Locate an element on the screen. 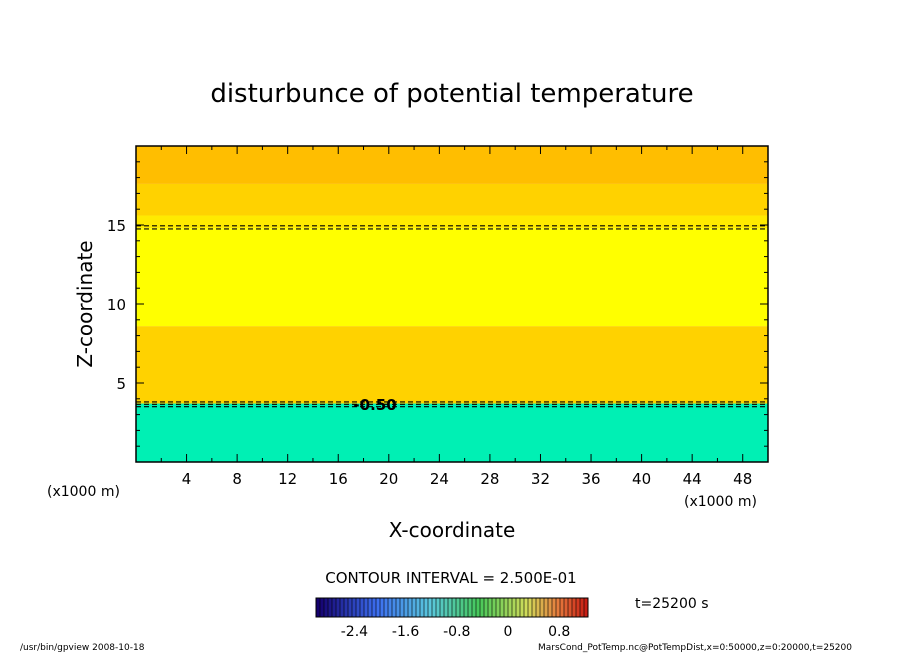 This screenshot has width=904, height=654. colorbar-tick-label: -2.4 is located at coordinates (354, 632).